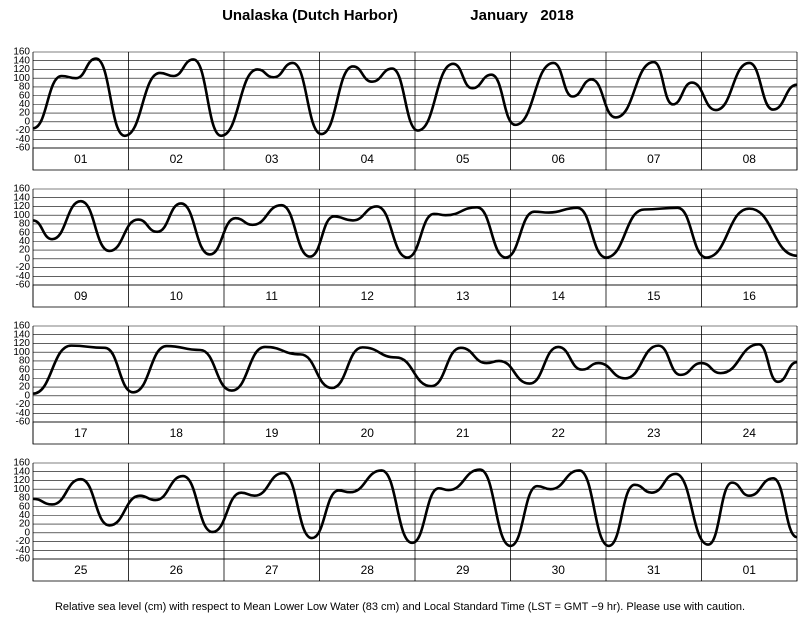 This screenshot has width=800, height=618. Describe the element at coordinates (272, 570) in the screenshot. I see `x-tick-label: 27` at that location.